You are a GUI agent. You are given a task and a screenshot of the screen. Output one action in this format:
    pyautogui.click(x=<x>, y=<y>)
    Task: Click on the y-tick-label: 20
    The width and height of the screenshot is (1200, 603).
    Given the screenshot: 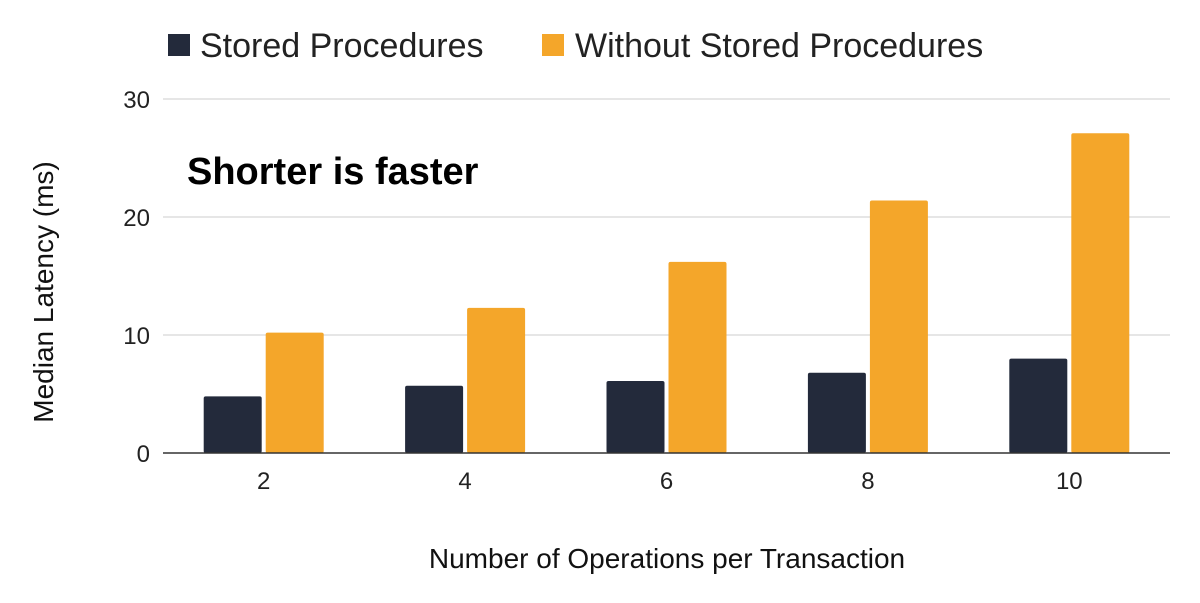 What is the action you would take?
    pyautogui.click(x=136, y=218)
    